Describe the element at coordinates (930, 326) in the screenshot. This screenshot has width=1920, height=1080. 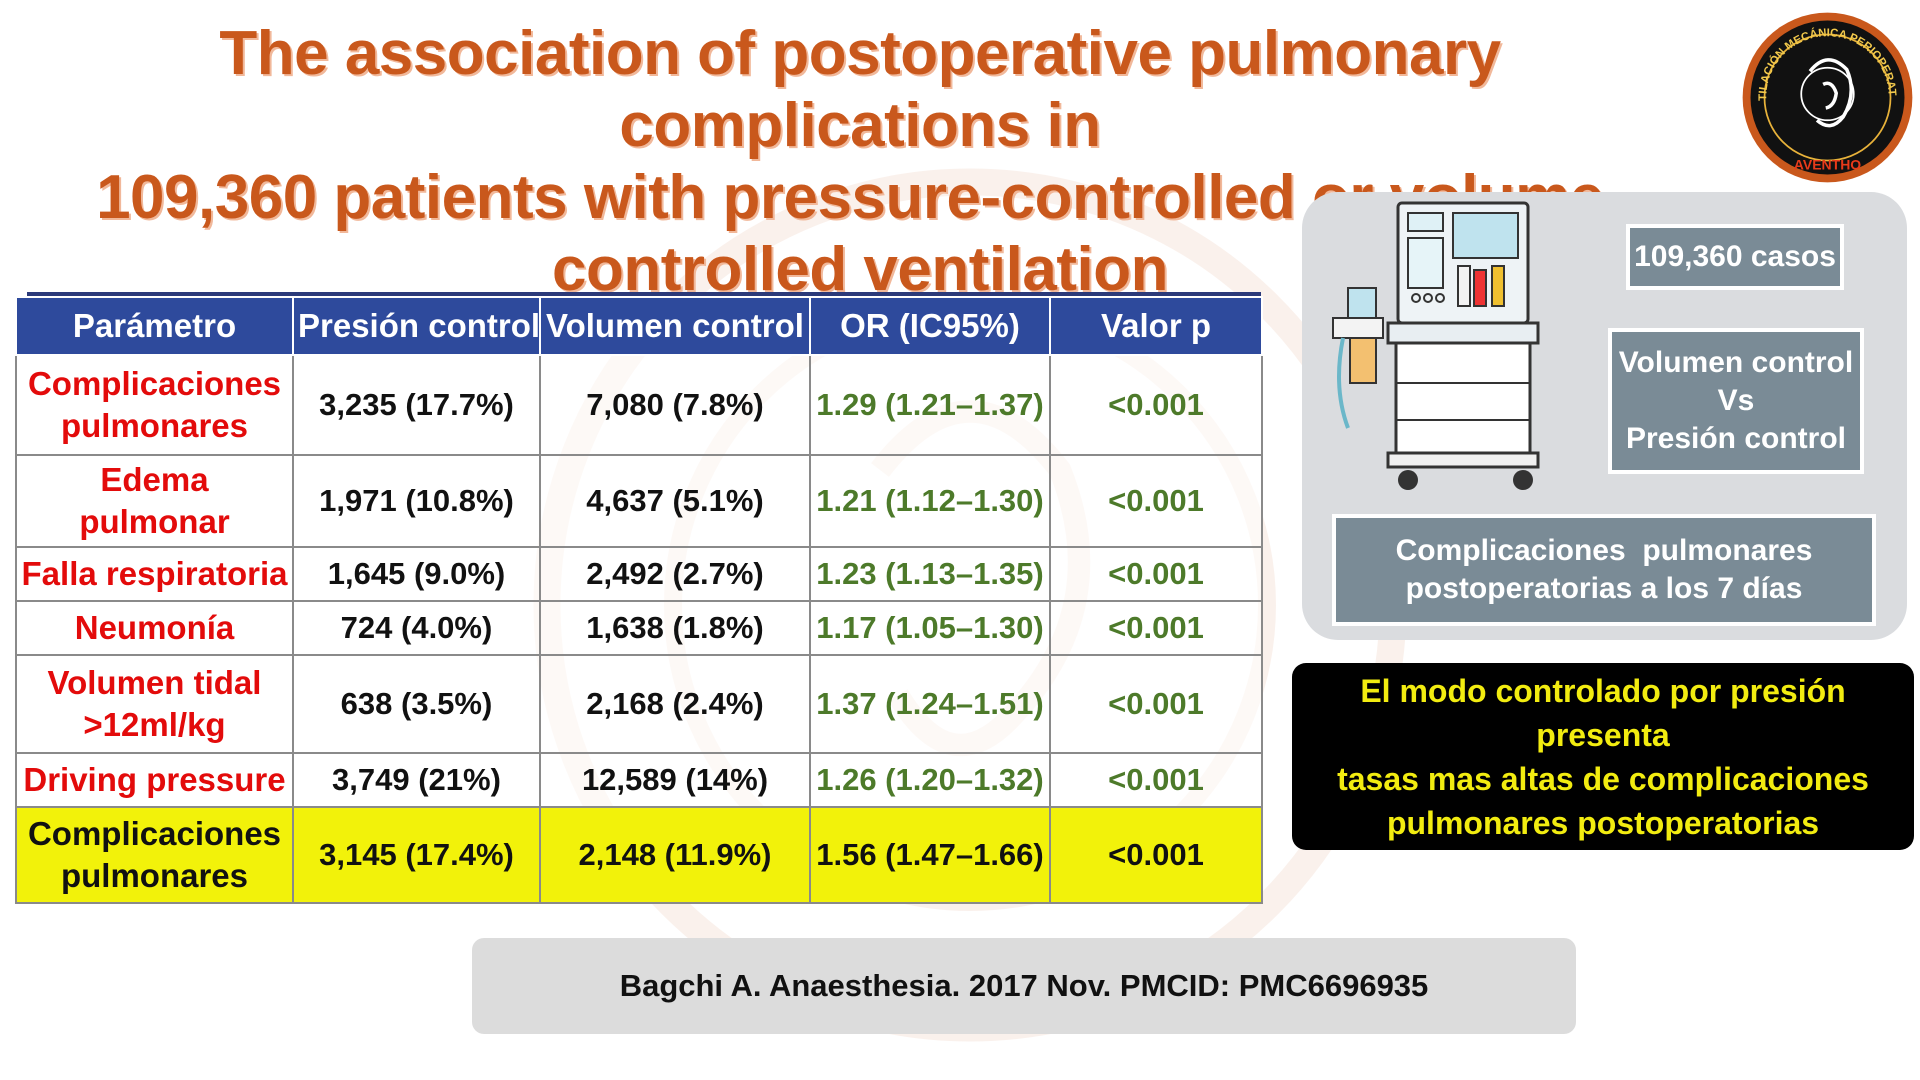
I see `header-or: OR (IC95%)` at that location.